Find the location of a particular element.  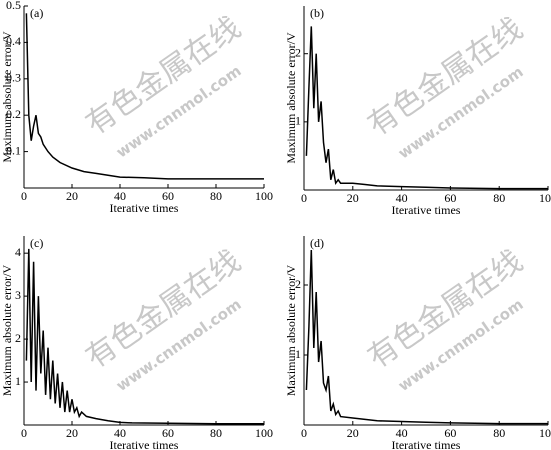

panel-label: (a) is located at coordinates (36, 13).